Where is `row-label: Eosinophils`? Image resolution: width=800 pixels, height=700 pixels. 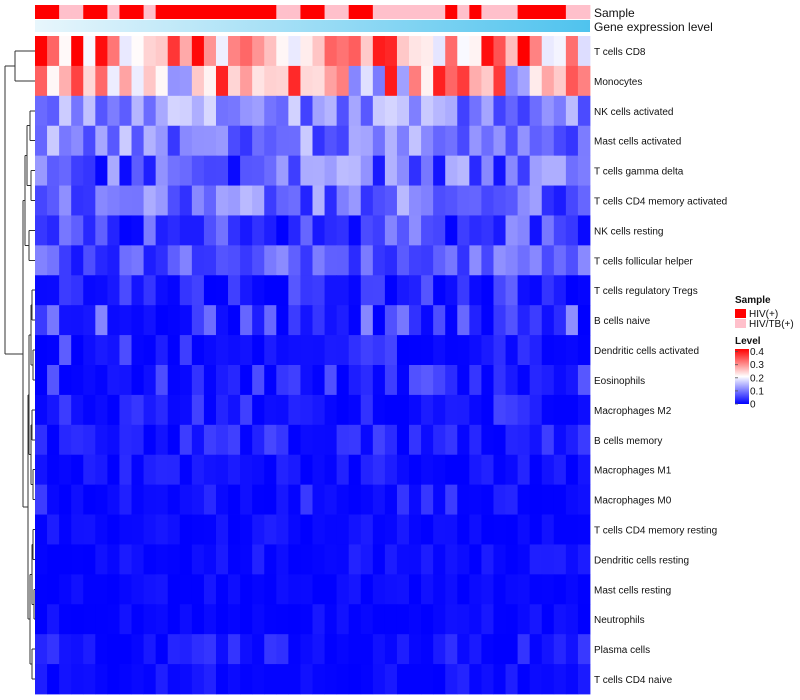
row-label: Eosinophils is located at coordinates (619, 381).